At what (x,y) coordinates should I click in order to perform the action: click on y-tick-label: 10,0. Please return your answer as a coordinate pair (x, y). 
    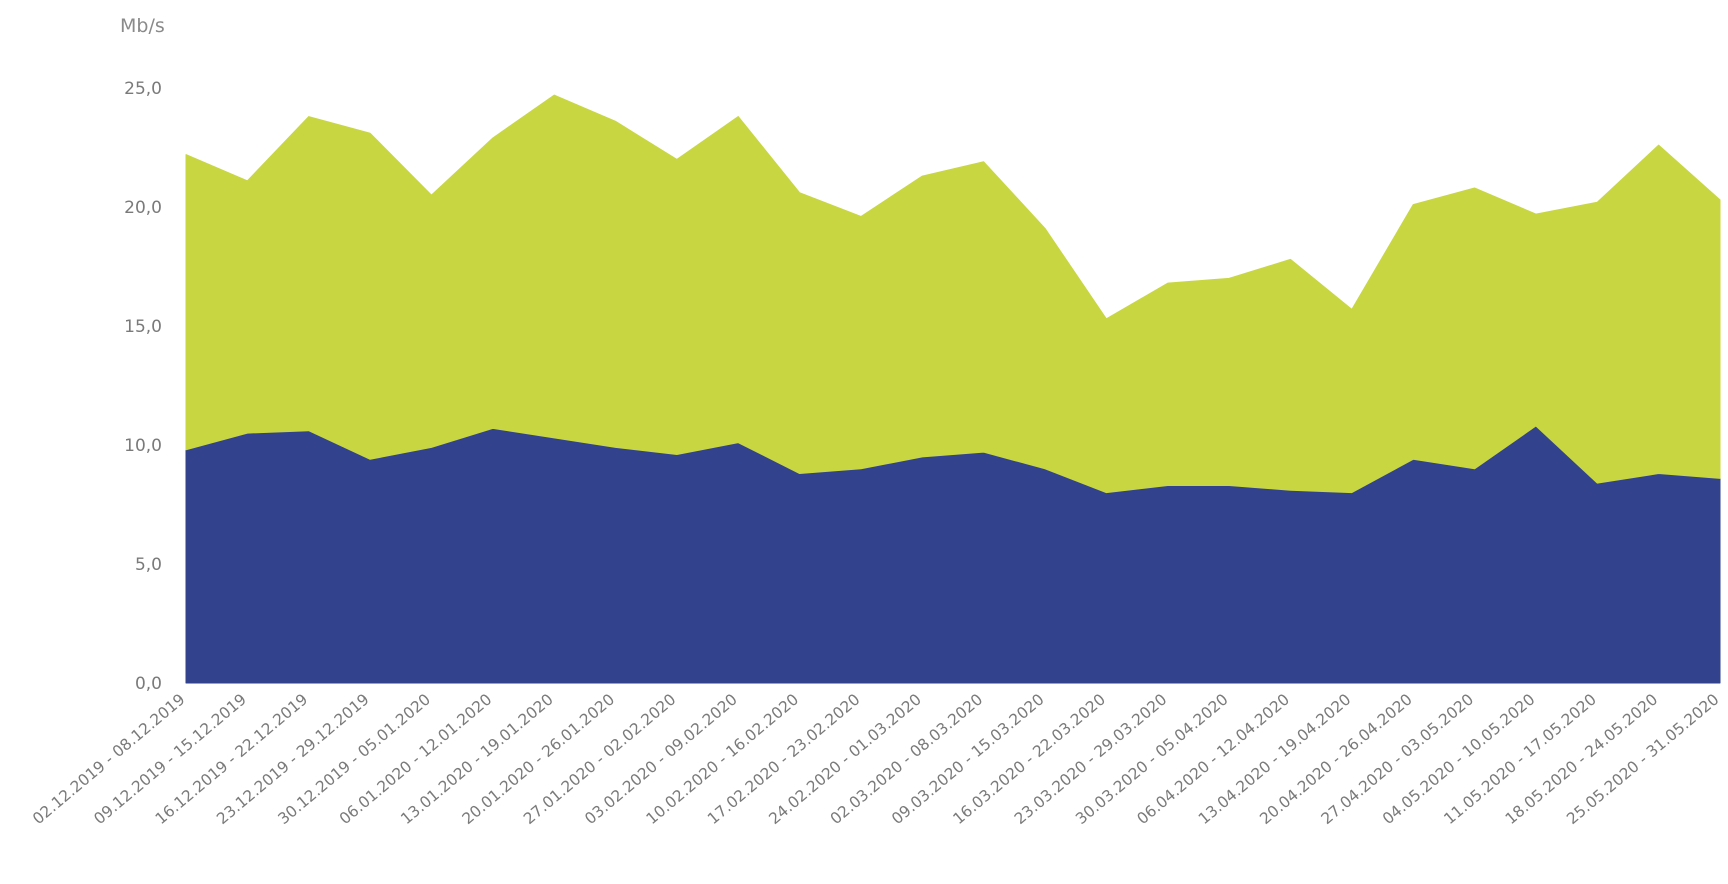
    Looking at the image, I should click on (143, 446).